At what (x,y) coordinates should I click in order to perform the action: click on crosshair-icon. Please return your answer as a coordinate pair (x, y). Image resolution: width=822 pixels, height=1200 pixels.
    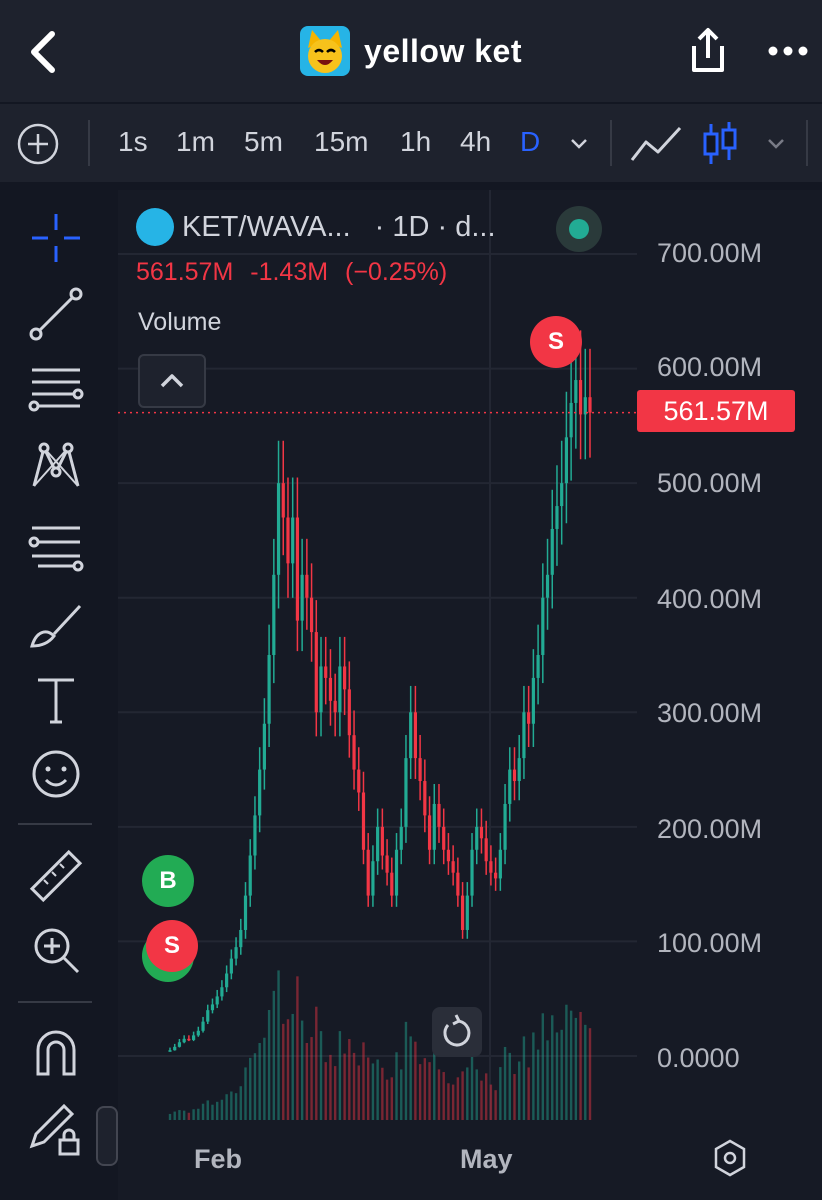
    Looking at the image, I should click on (56, 238).